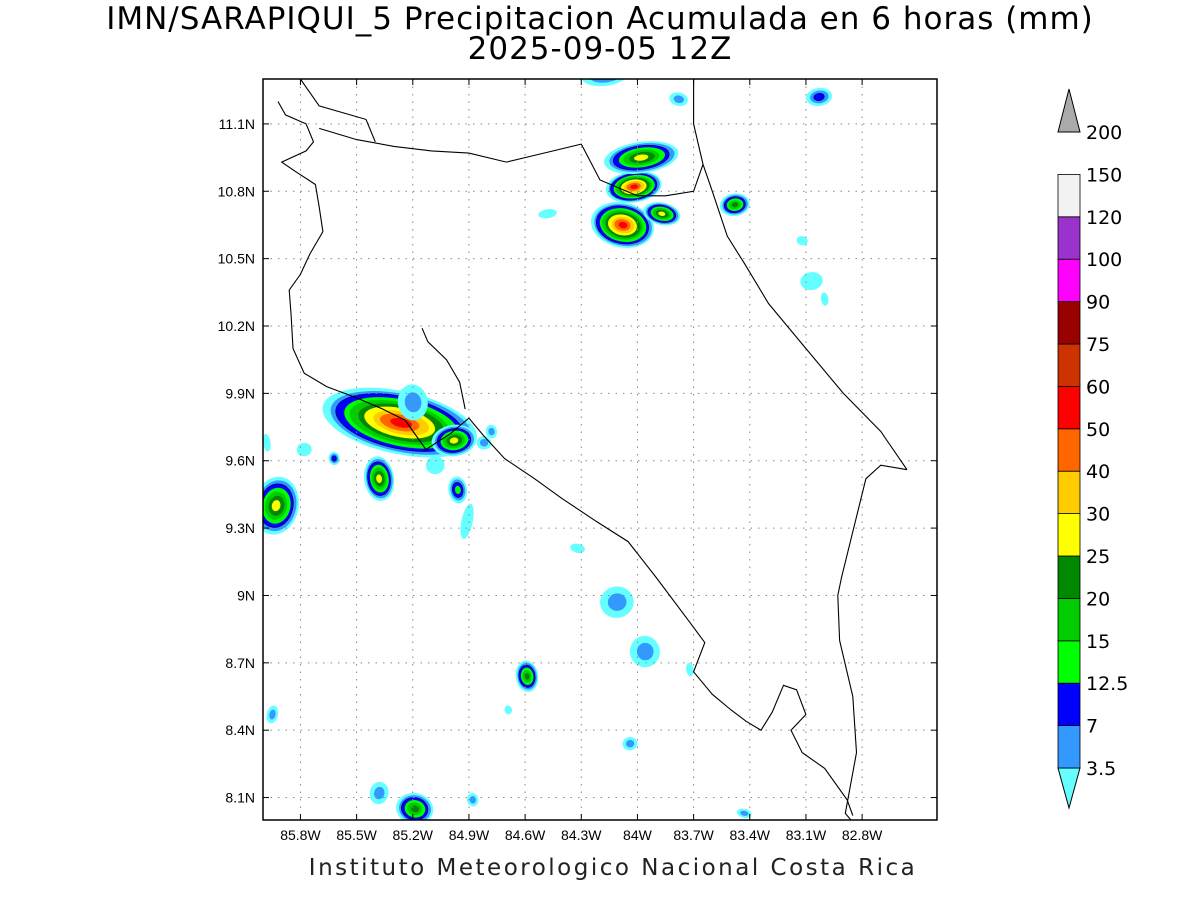 The height and width of the screenshot is (900, 1200). I want to click on colorbar-label: 90, so click(1098, 303).